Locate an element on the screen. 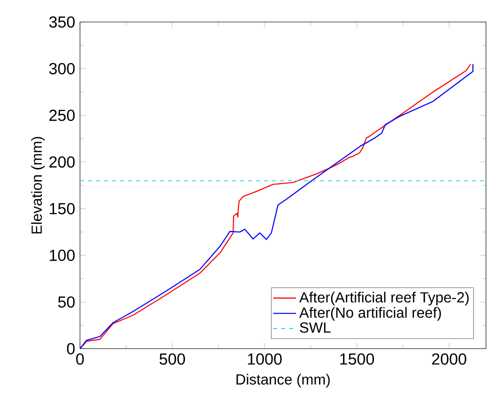 This screenshot has width=488, height=399. x-tick-label: 1500 is located at coordinates (357, 359).